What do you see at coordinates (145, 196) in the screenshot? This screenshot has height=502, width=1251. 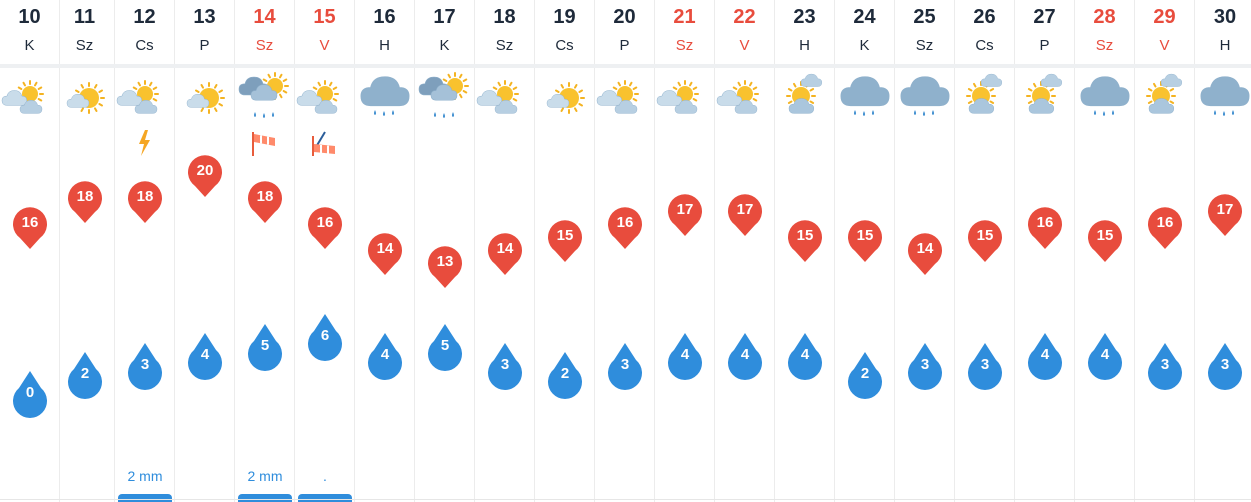 I see `temperature-value: 18` at bounding box center [145, 196].